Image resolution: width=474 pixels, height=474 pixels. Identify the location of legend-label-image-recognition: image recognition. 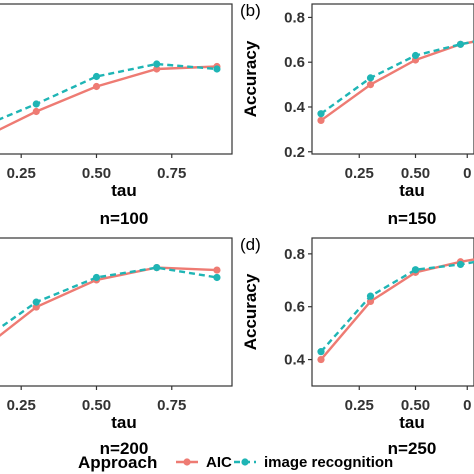
(328, 462).